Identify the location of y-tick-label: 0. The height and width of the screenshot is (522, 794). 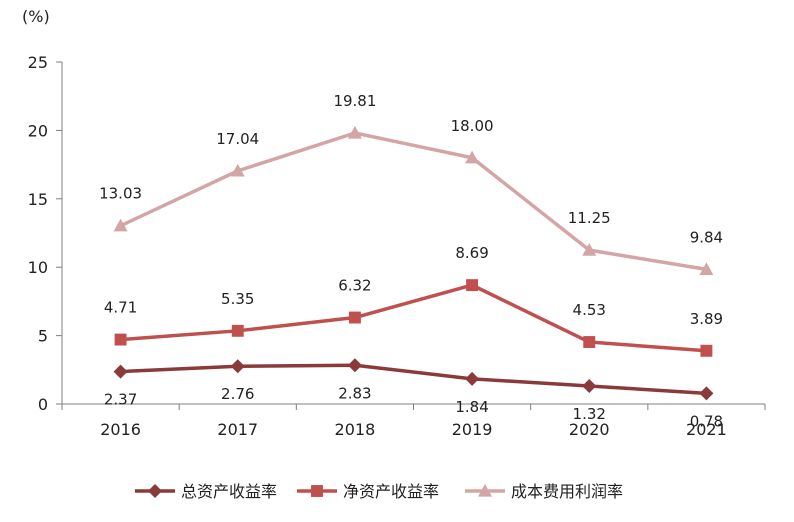
(43, 404).